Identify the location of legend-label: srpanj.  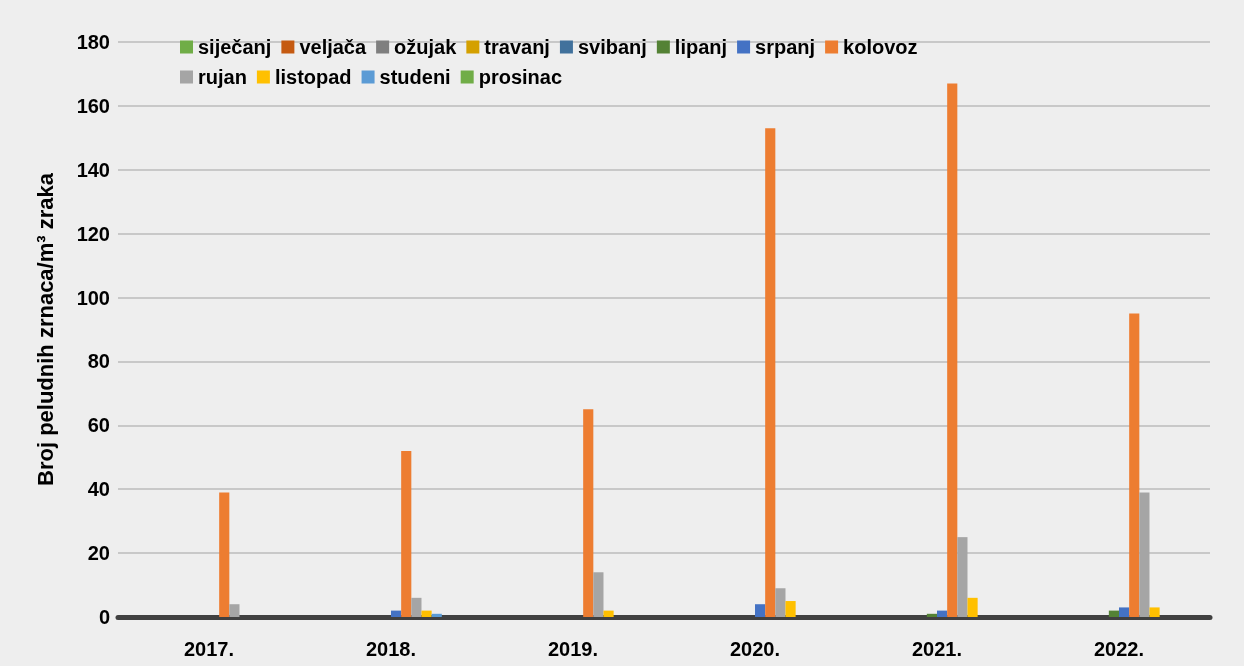
(785, 47).